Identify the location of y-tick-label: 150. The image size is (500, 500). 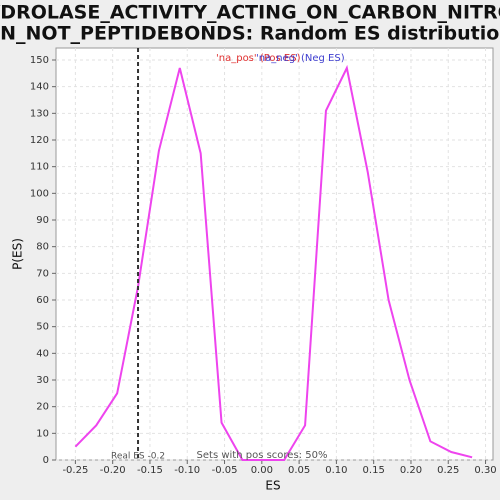
(39, 60).